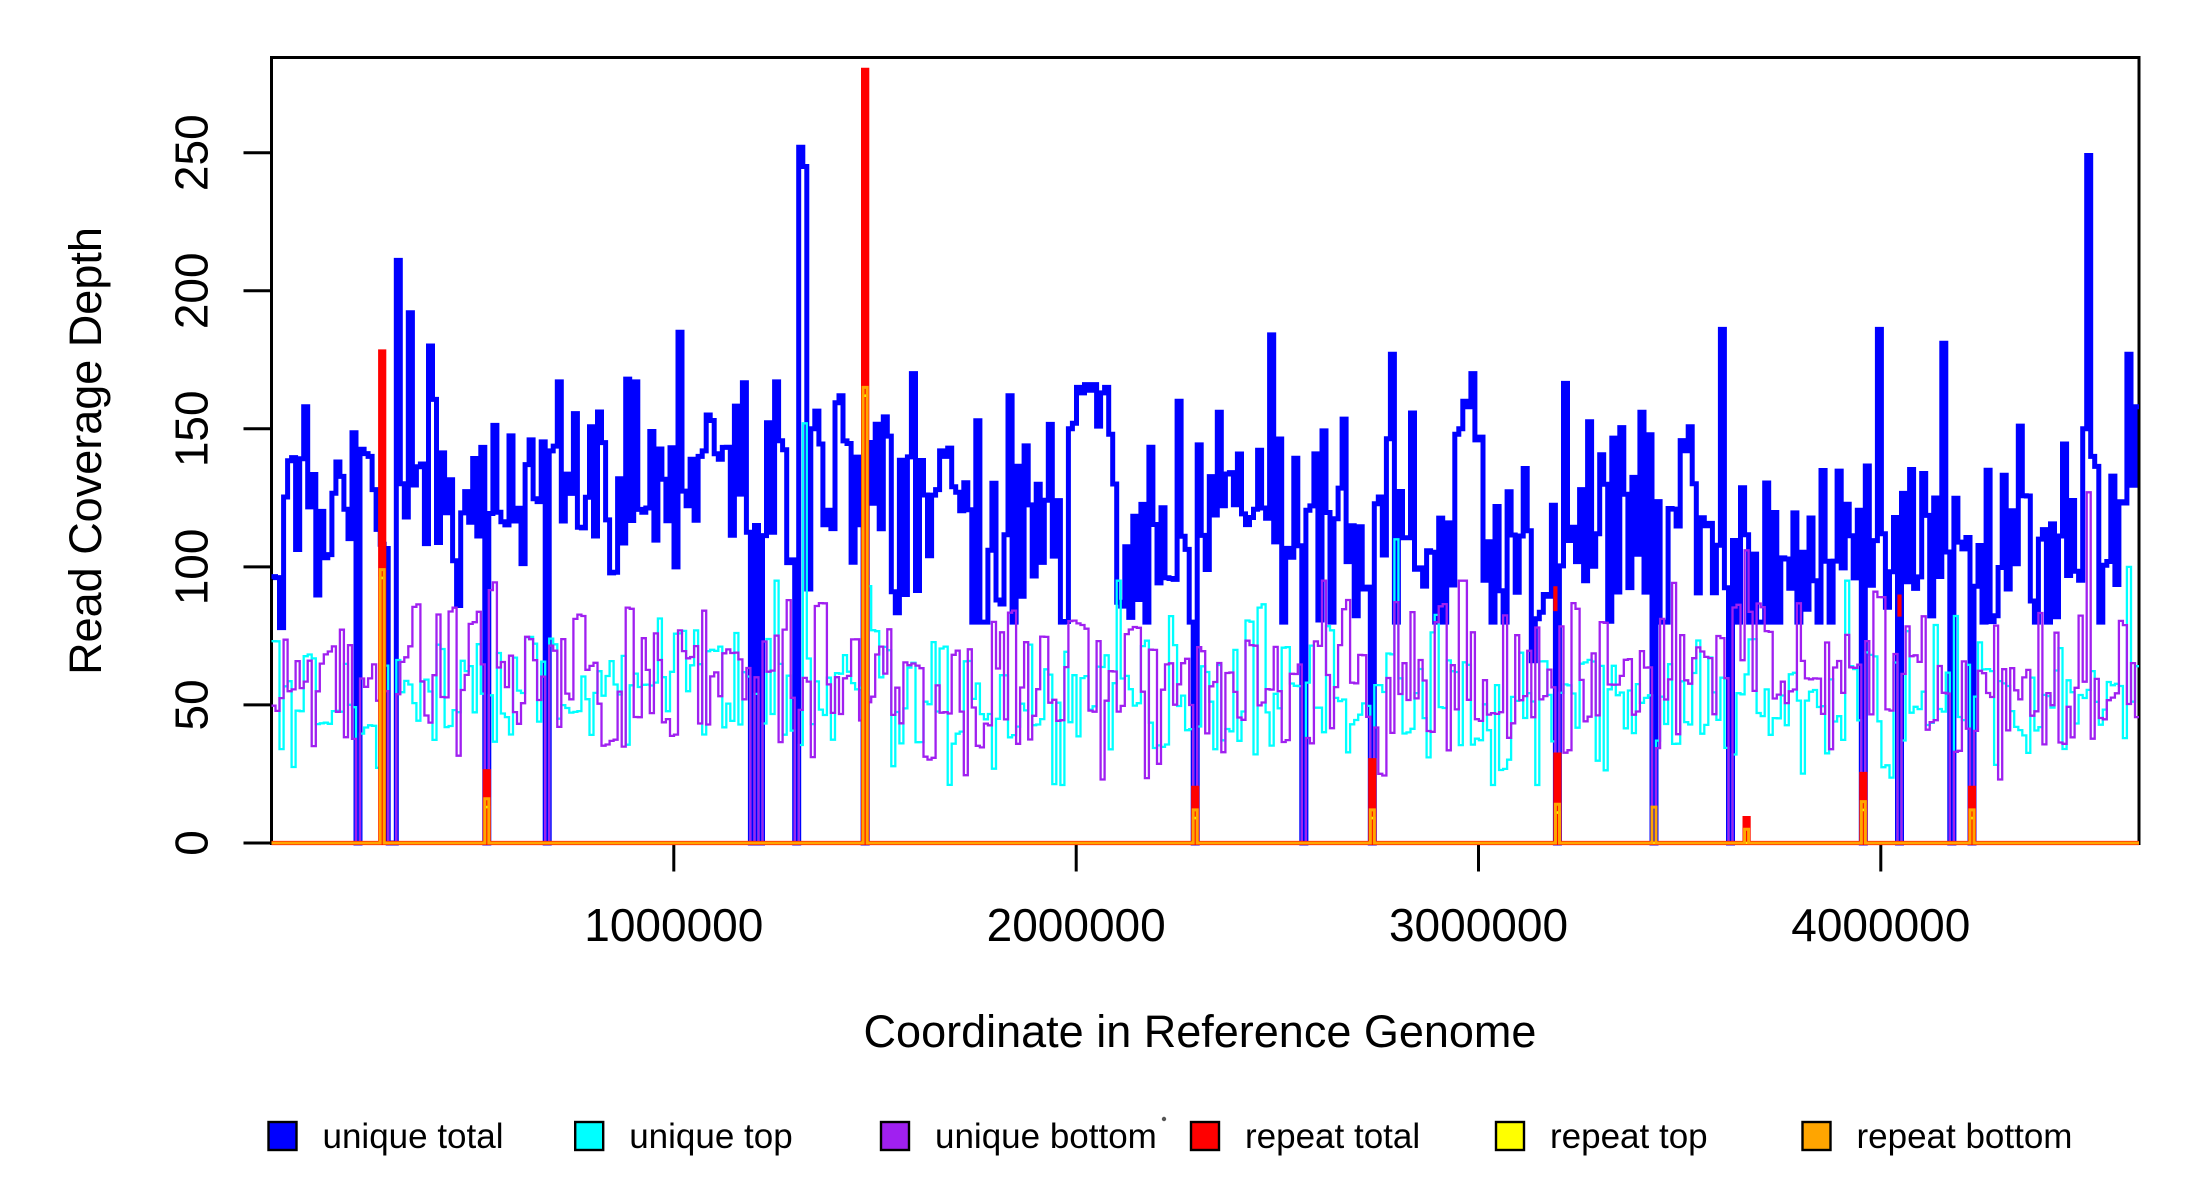 This screenshot has height=1200, width=2200. What do you see at coordinates (192, 428) in the screenshot?
I see `svg-text: 150` at bounding box center [192, 428].